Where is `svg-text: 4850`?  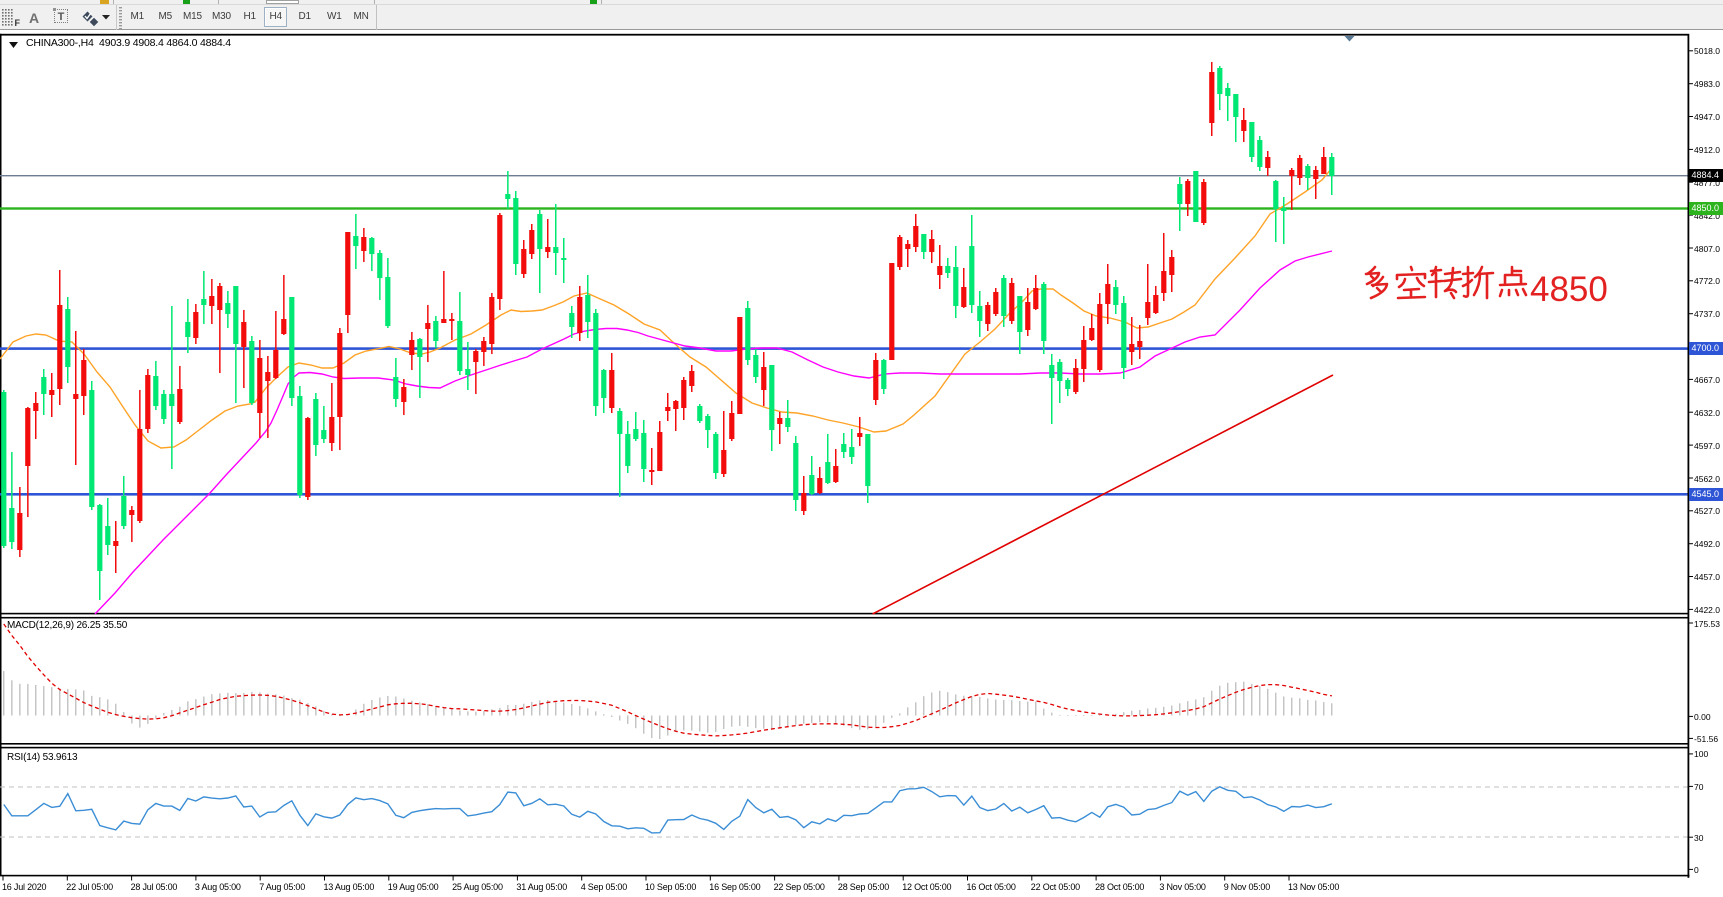 svg-text: 4850 is located at coordinates (1569, 289).